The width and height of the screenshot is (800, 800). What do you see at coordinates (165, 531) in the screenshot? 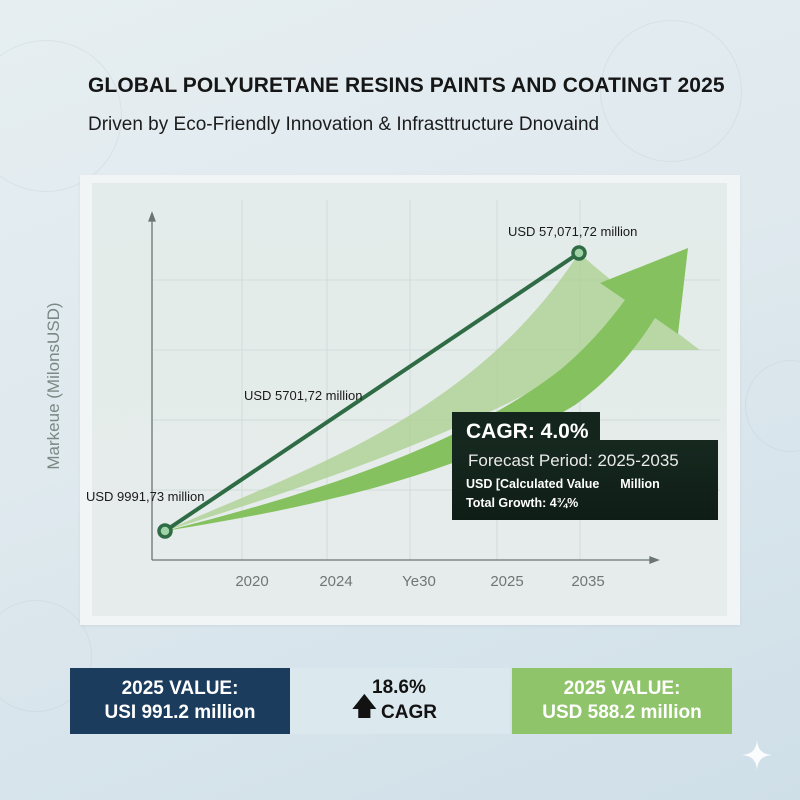
I see `data-point-start` at bounding box center [165, 531].